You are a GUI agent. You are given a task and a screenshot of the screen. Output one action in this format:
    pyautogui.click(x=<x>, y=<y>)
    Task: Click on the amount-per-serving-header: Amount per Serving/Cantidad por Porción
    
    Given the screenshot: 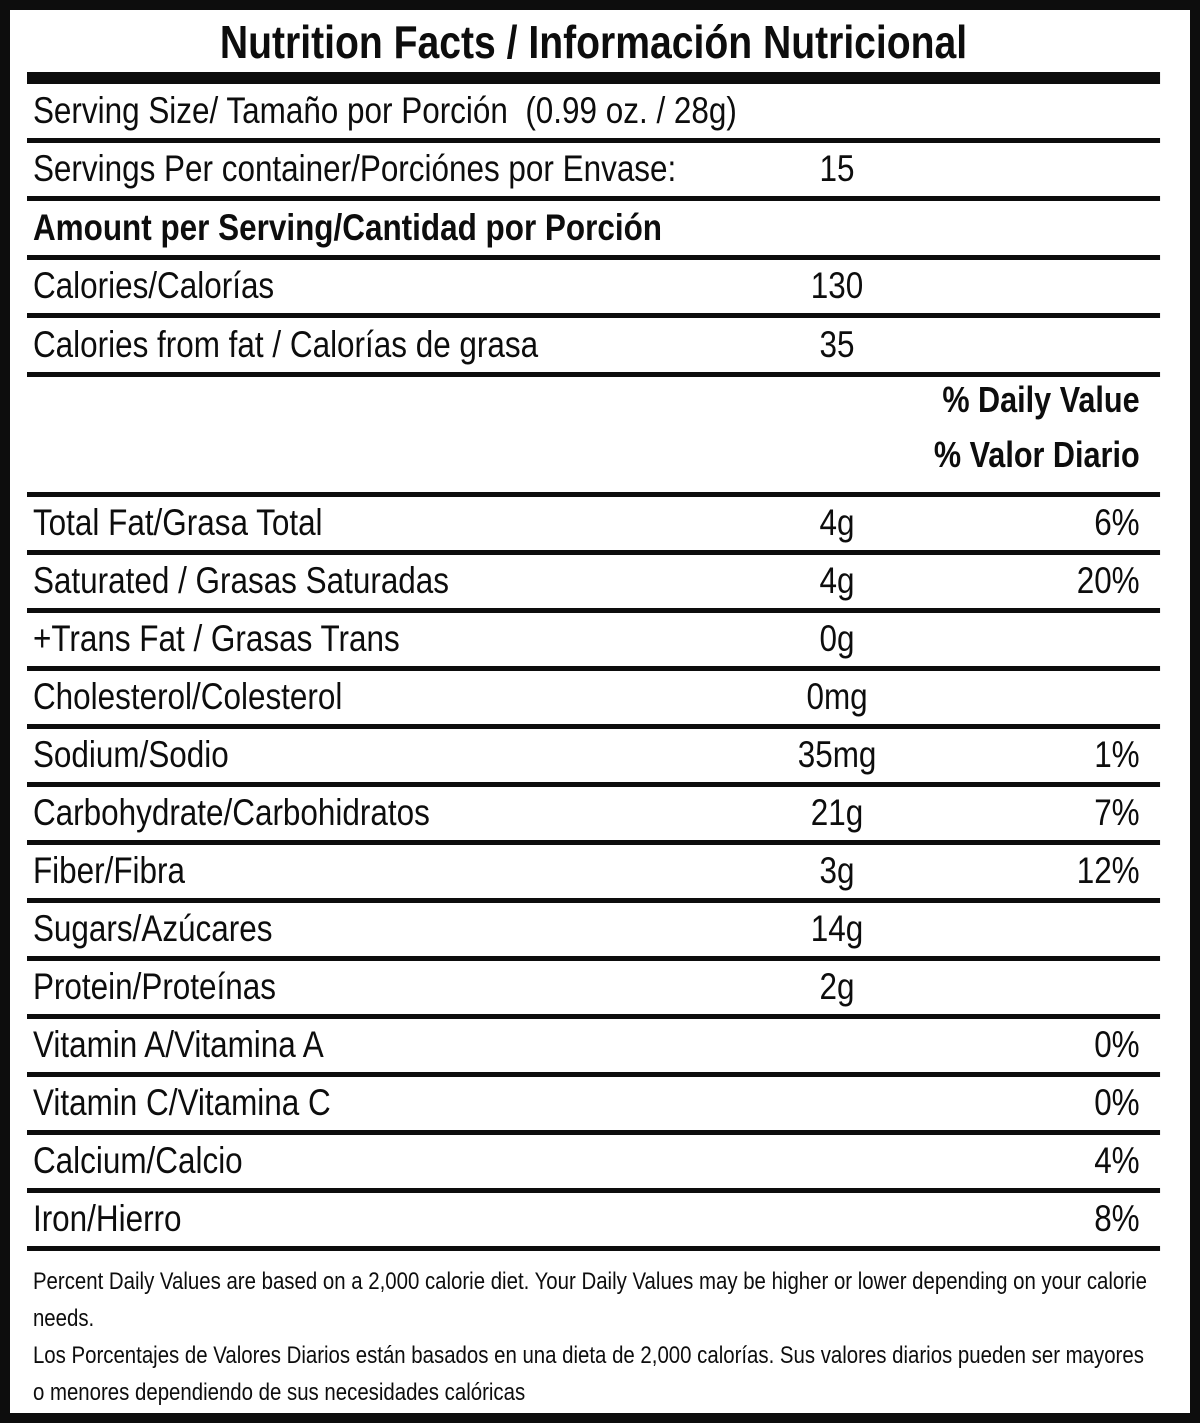 What is the action you would take?
    pyautogui.click(x=347, y=227)
    